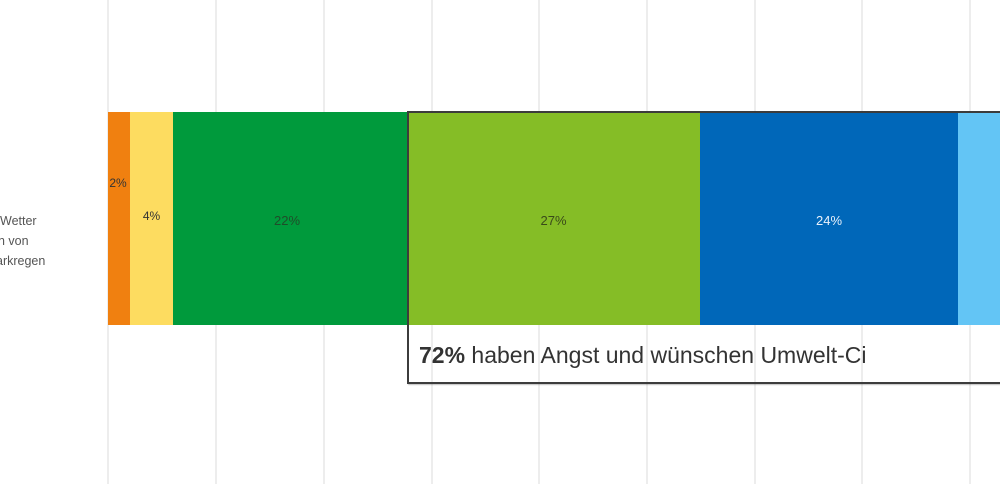  What do you see at coordinates (442, 355) in the screenshot?
I see `callout-value: 72%` at bounding box center [442, 355].